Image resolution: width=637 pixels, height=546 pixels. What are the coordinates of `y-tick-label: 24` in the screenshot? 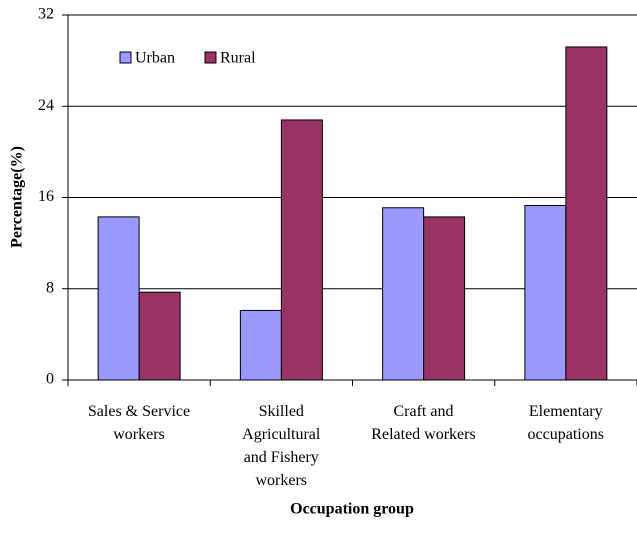 It's located at (46, 105).